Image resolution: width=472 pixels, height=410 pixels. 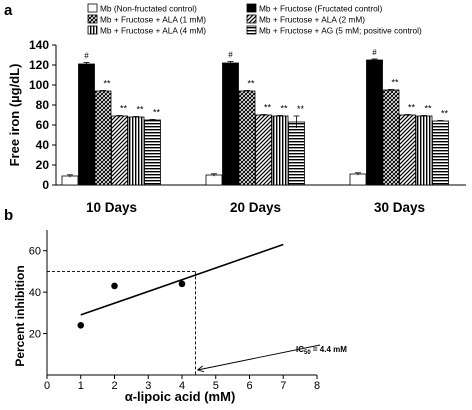 I want to click on x-tick-label-b: 4, so click(x=182, y=386).